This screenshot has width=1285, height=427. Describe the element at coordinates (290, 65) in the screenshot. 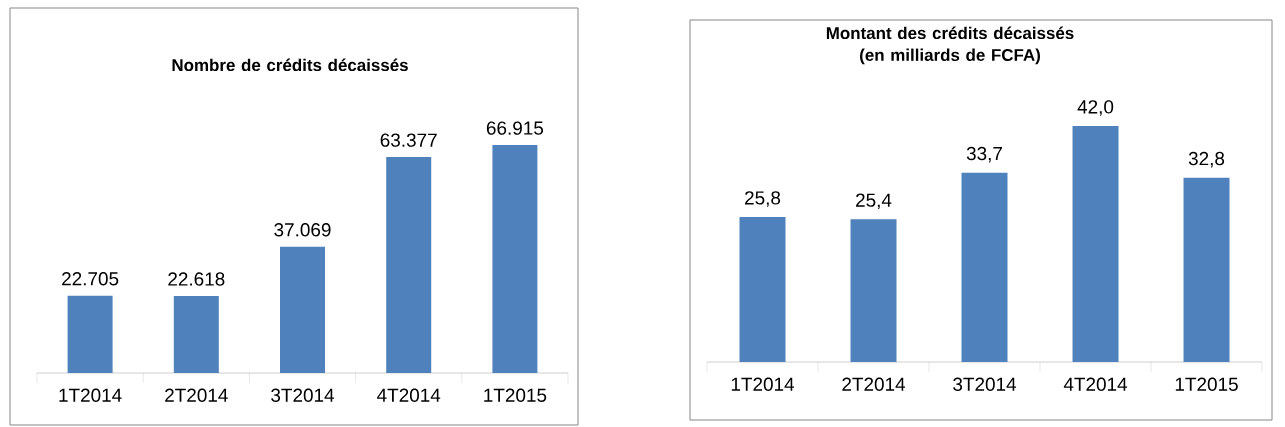

I see `chart-title: Nombre de crédits décaissés` at that location.